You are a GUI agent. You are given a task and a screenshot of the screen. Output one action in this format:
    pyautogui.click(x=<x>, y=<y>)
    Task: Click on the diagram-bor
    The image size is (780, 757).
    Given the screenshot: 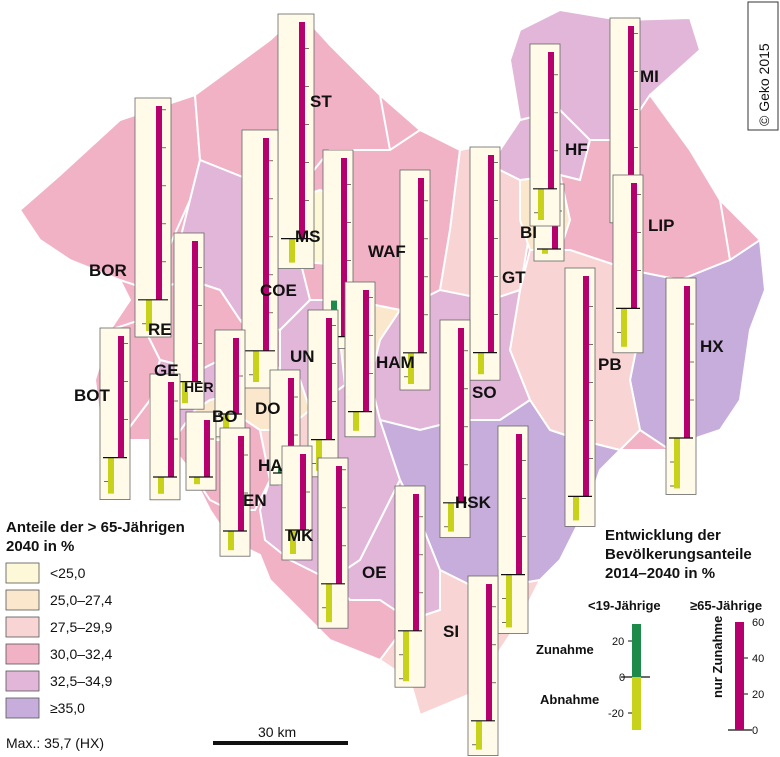 What is the action you would take?
    pyautogui.click(x=153, y=217)
    